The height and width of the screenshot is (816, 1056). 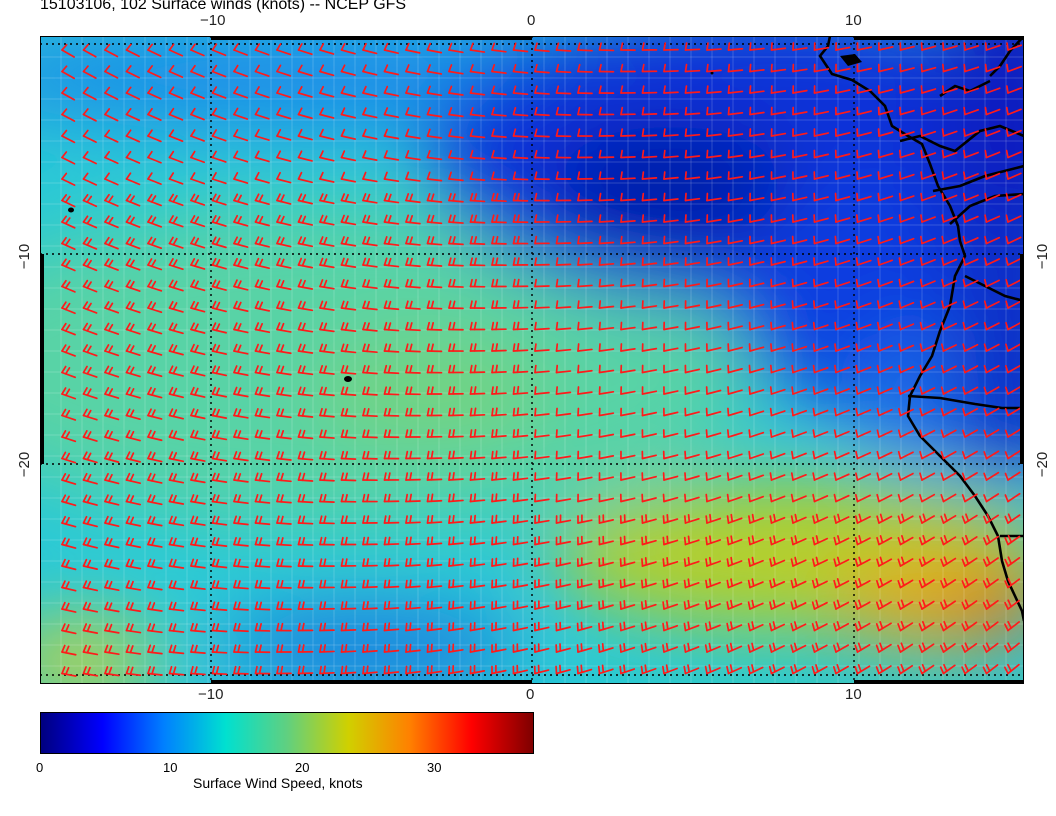 I want to click on lon-tick-top-west: −10, so click(x=213, y=20).